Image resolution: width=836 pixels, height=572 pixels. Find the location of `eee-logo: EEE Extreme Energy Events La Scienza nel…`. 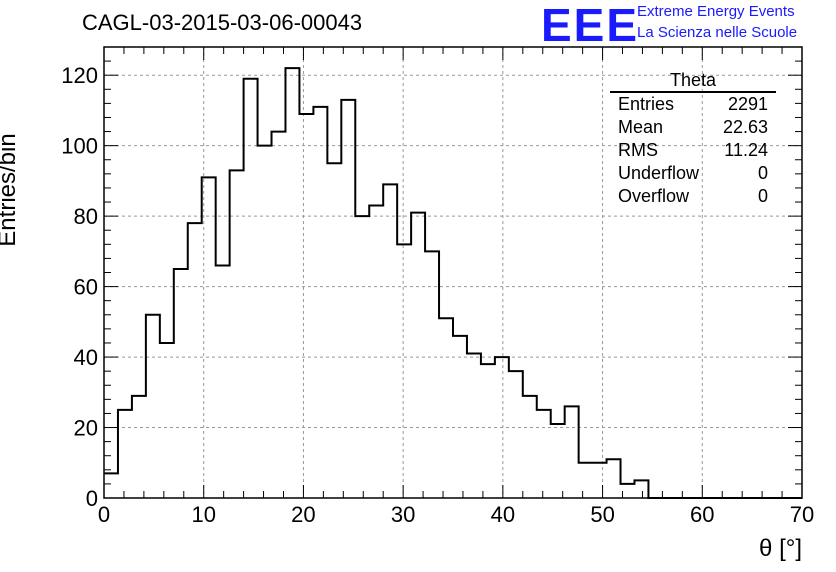

eee-logo: EEE Extreme Energy Events La Scienza nel… is located at coordinates (688, 25).